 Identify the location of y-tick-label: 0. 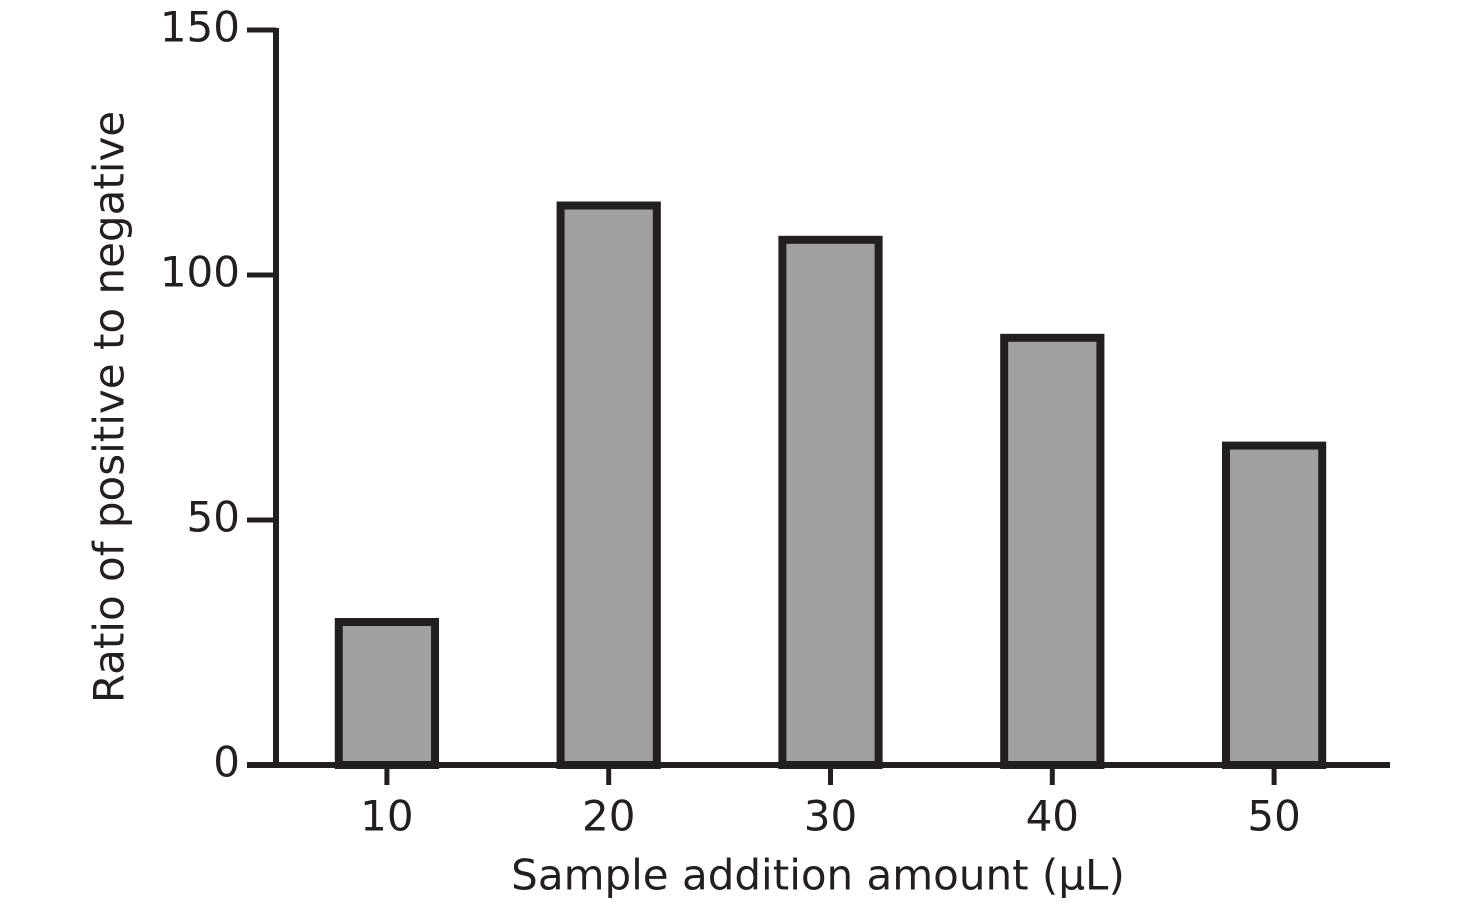
(226, 762).